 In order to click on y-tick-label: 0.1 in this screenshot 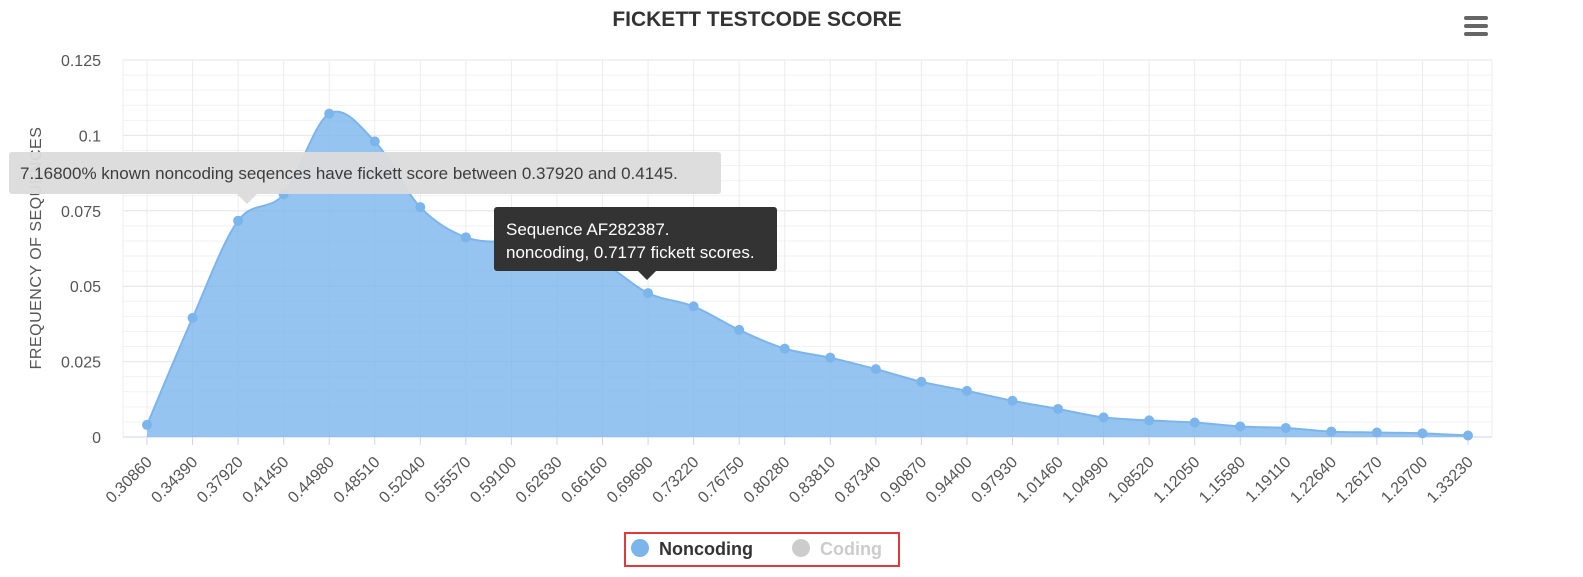, I will do `click(90, 136)`.